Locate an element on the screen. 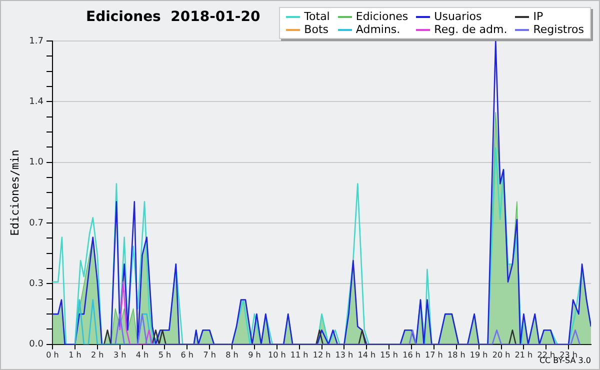 This screenshot has height=370, width=600. x-tick-label: 8 h is located at coordinates (232, 355).